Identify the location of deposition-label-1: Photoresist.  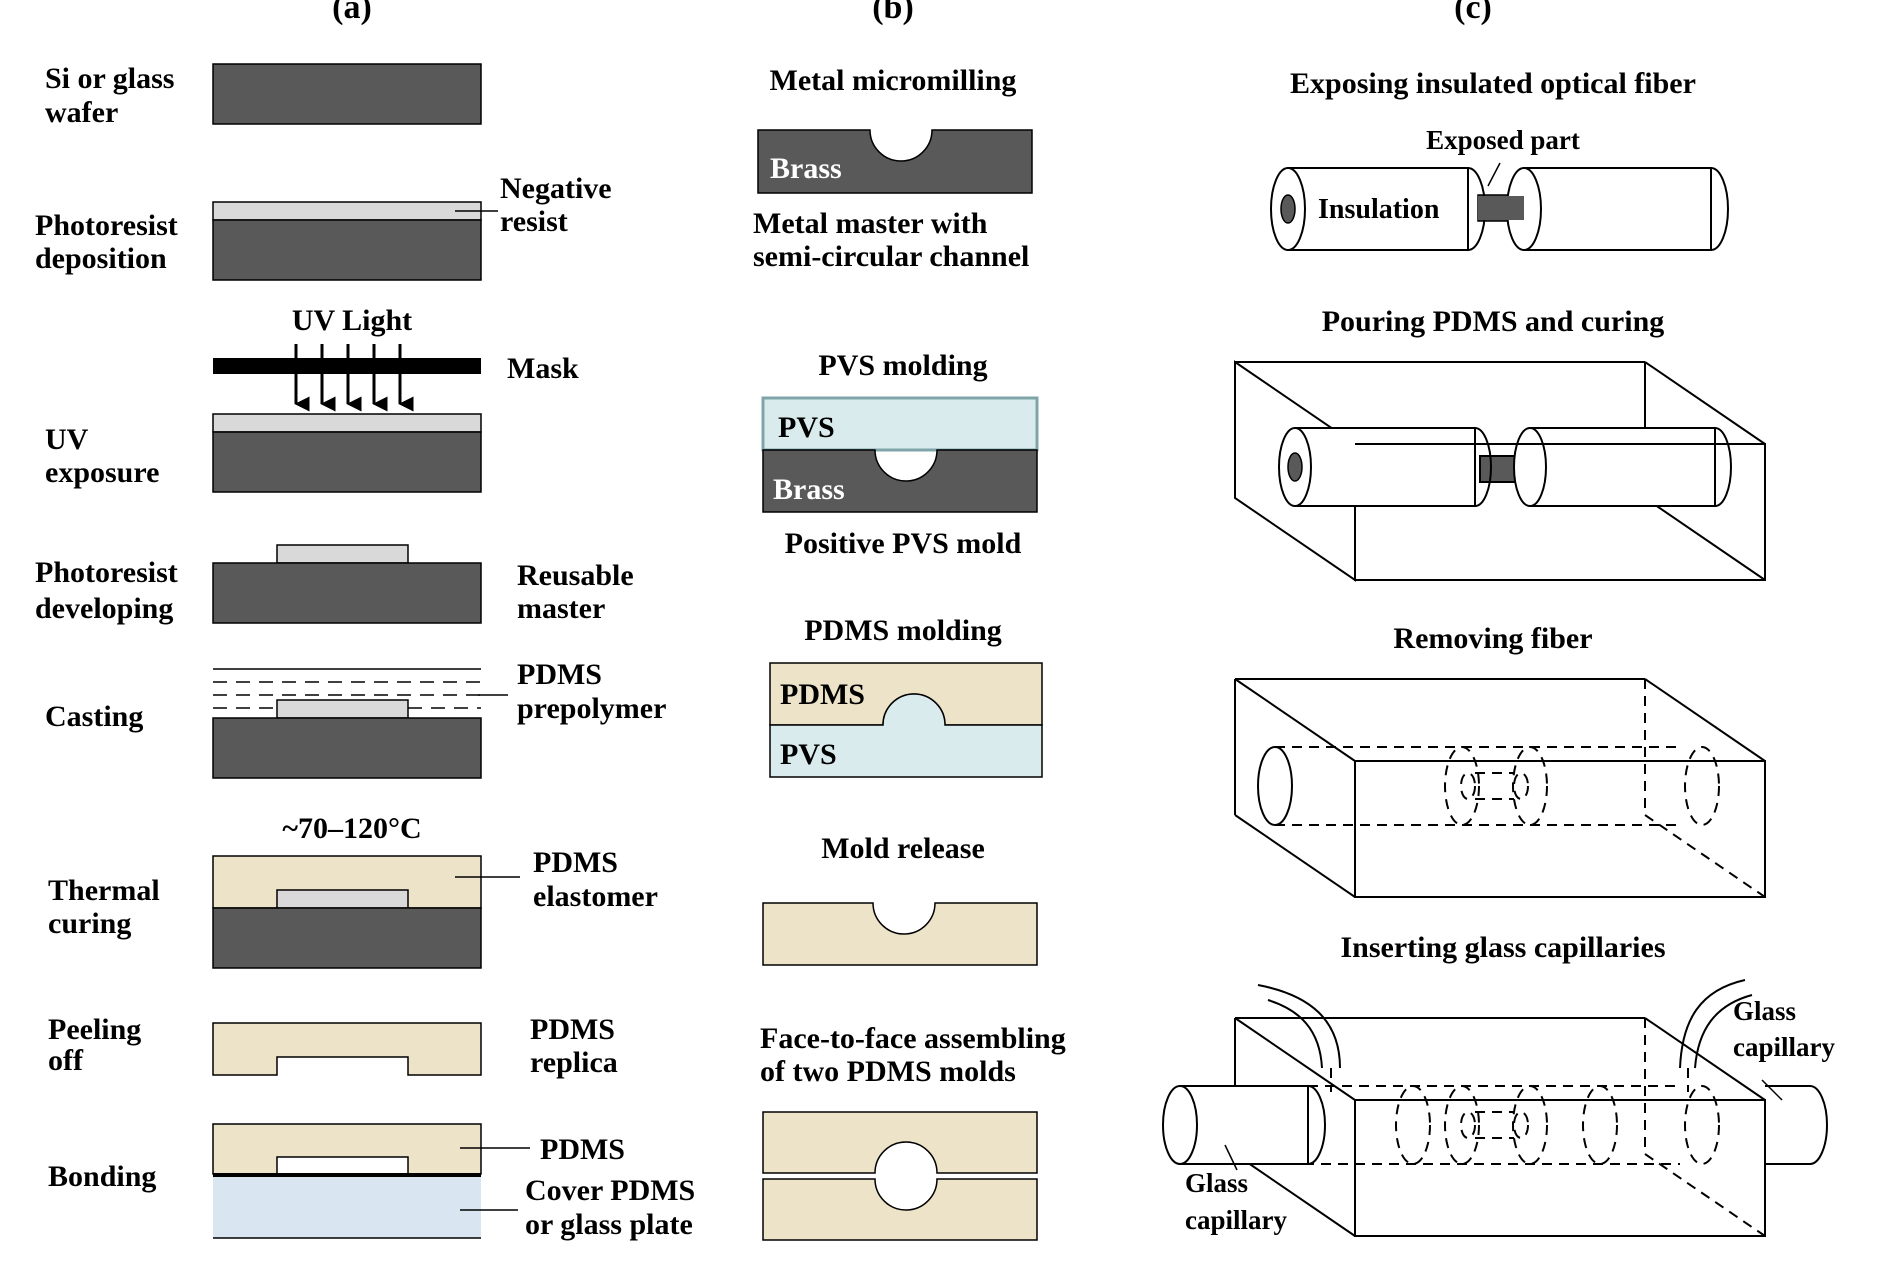
(106, 225).